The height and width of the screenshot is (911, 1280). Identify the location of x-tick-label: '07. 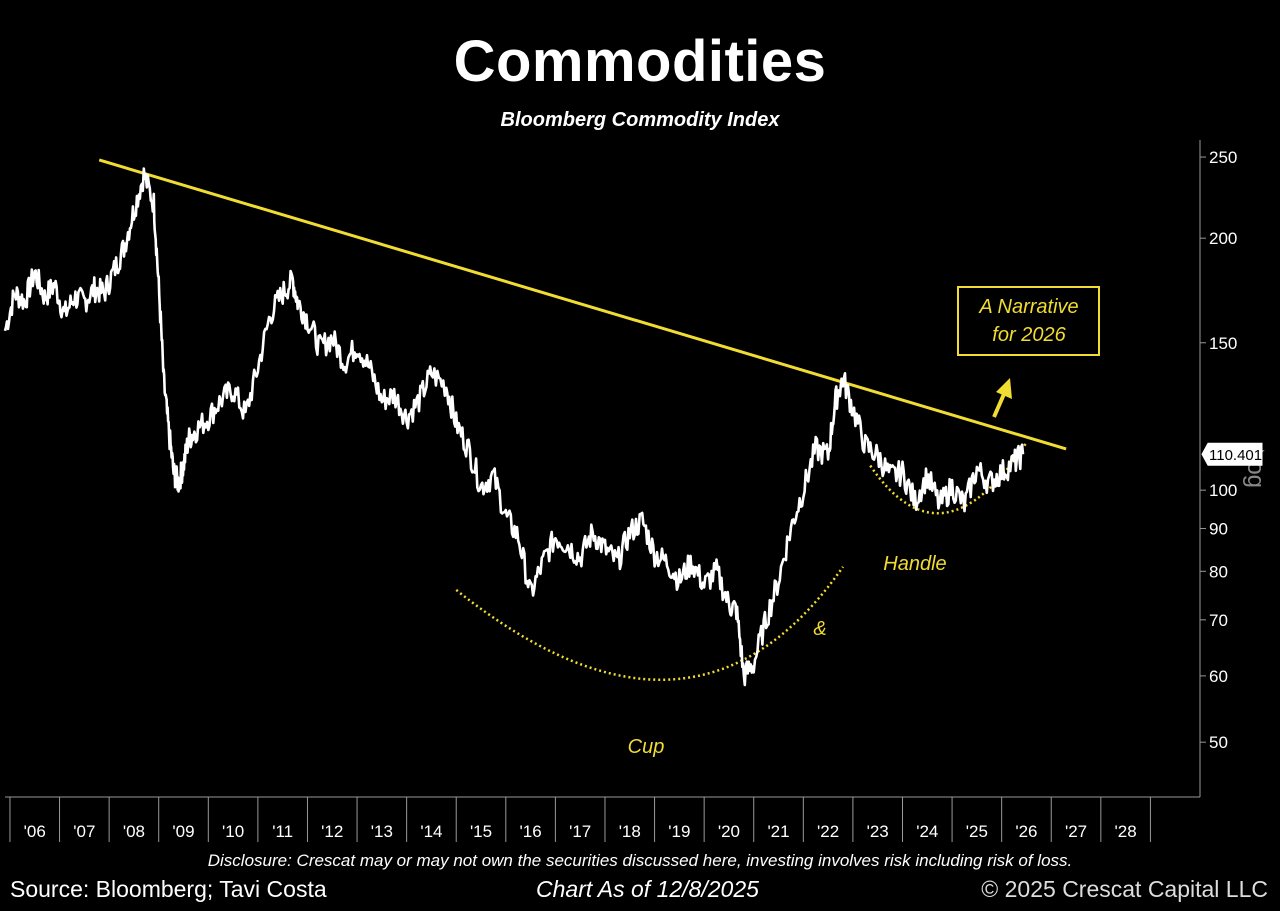
(84, 831).